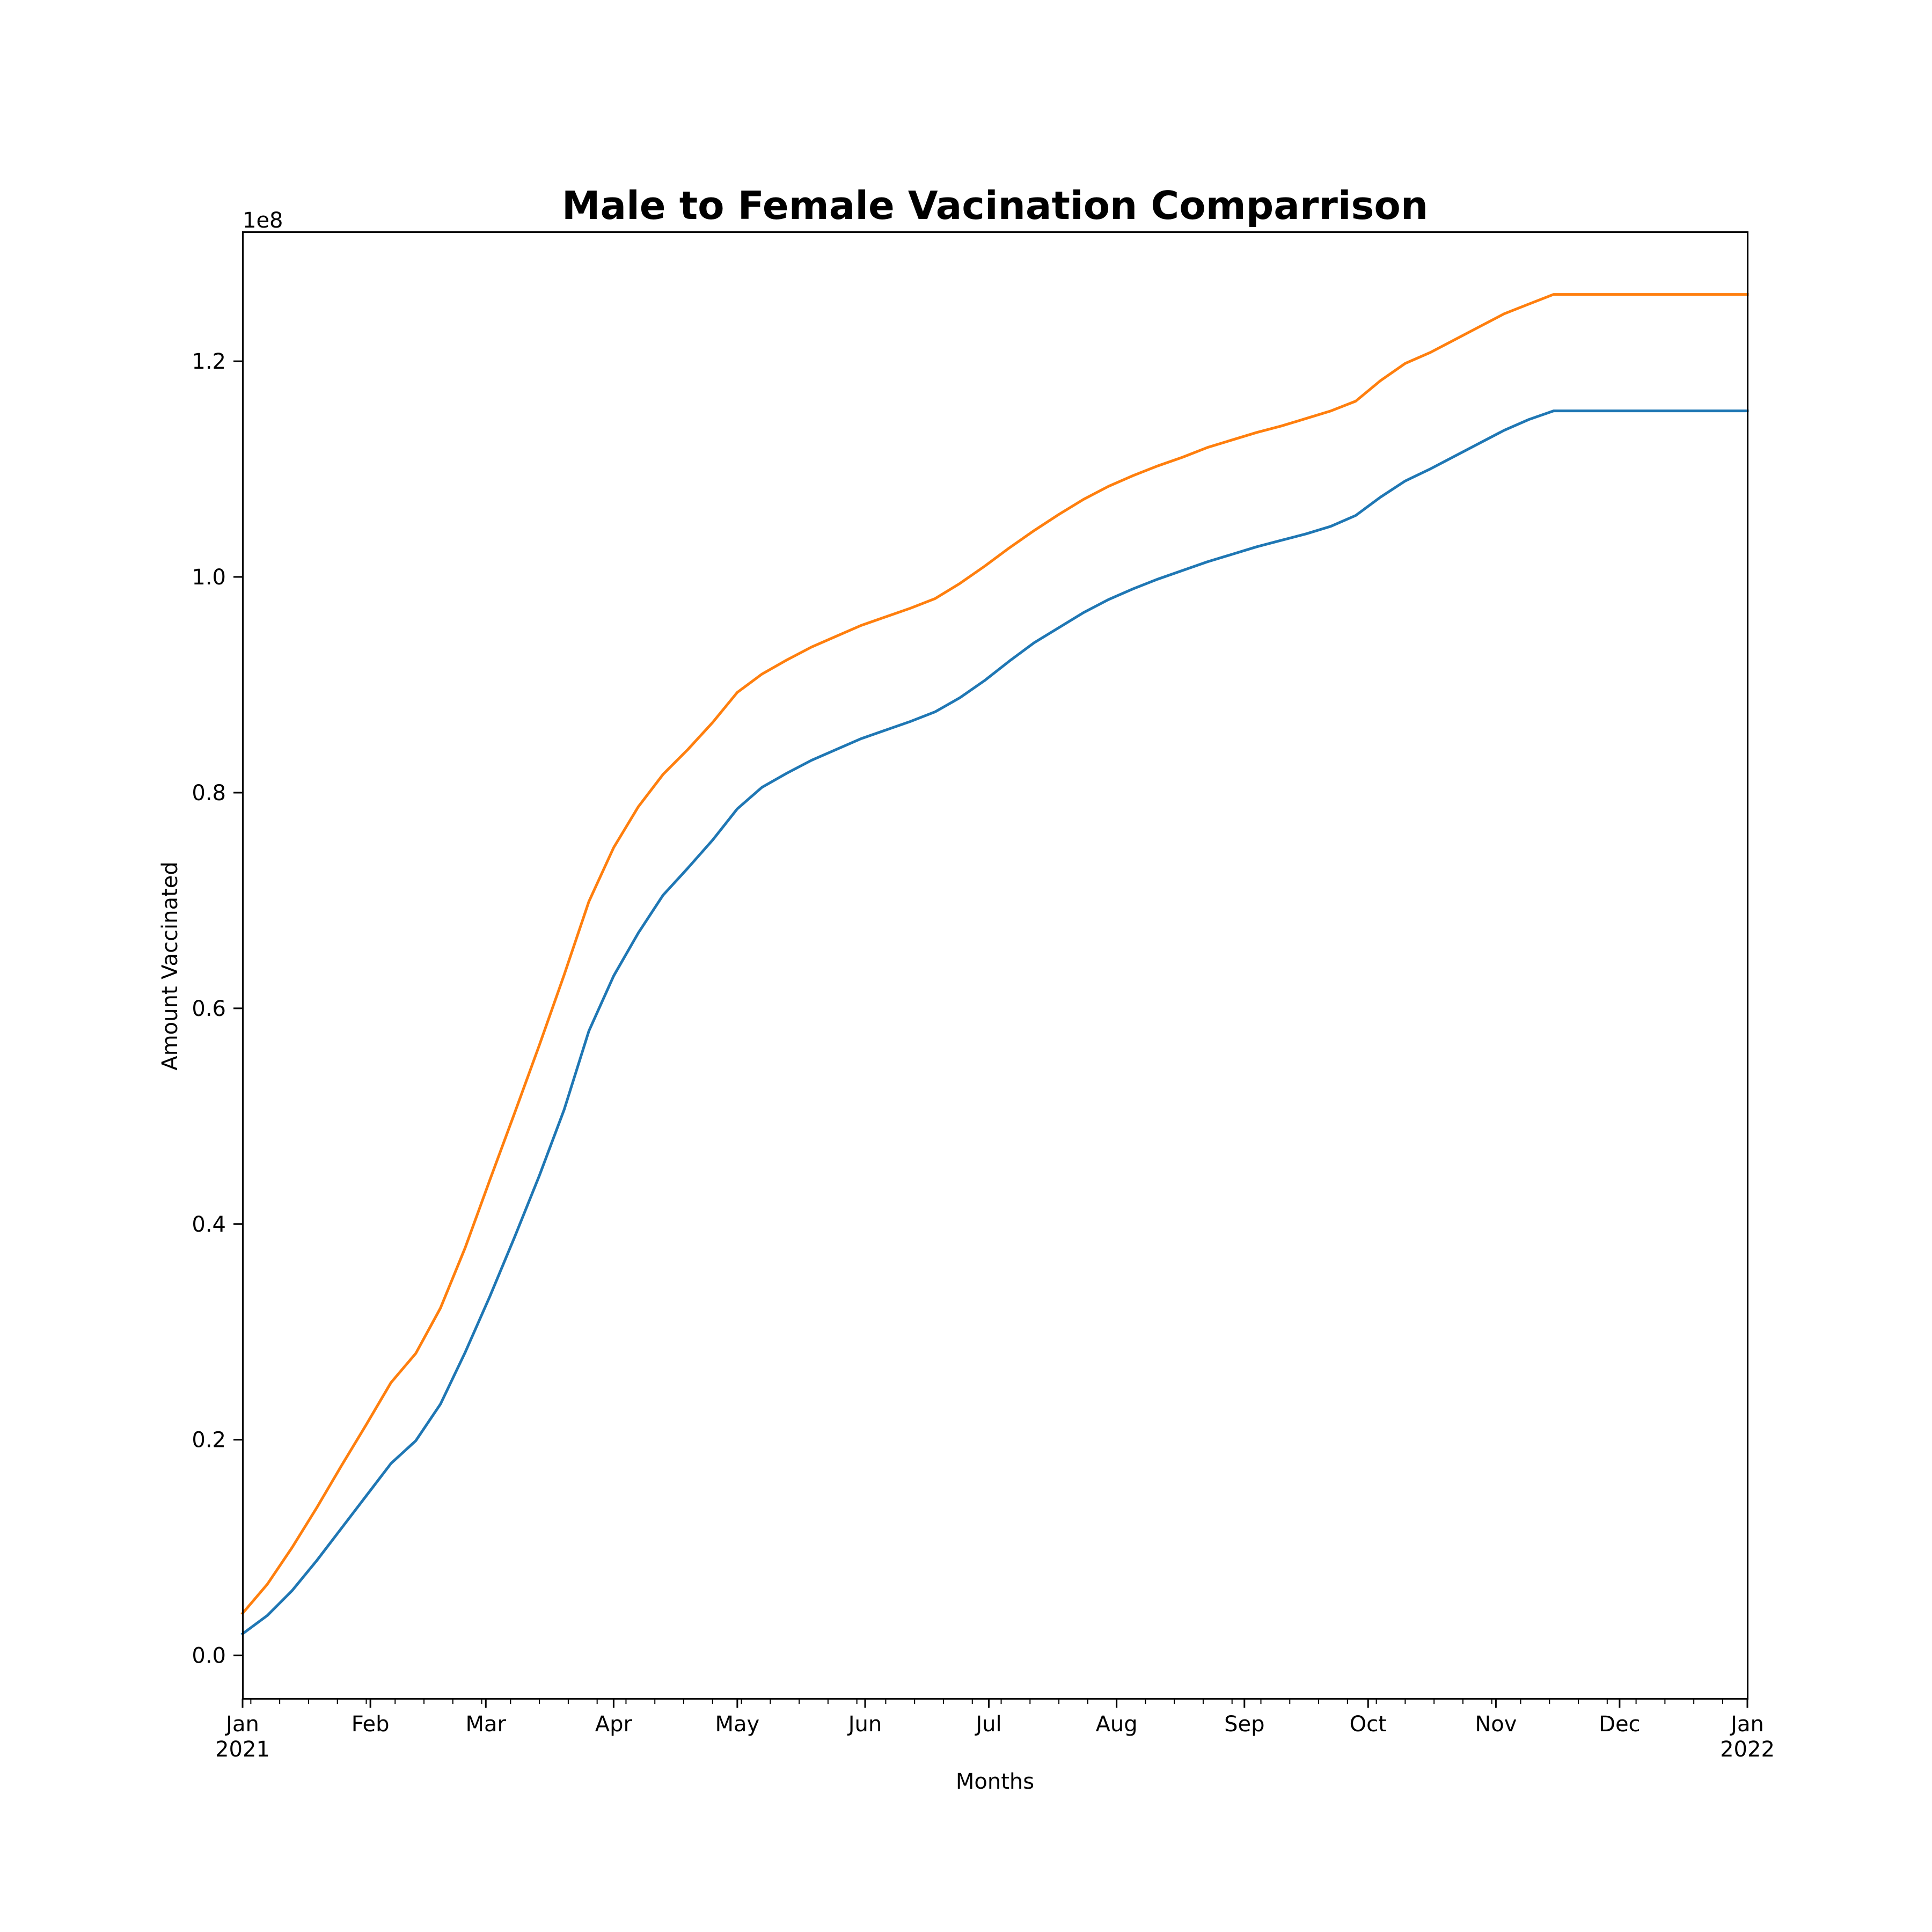 Image resolution: width=1932 pixels, height=1932 pixels. Describe the element at coordinates (1619, 1724) in the screenshot. I see `x-tick-label: Dec` at that location.